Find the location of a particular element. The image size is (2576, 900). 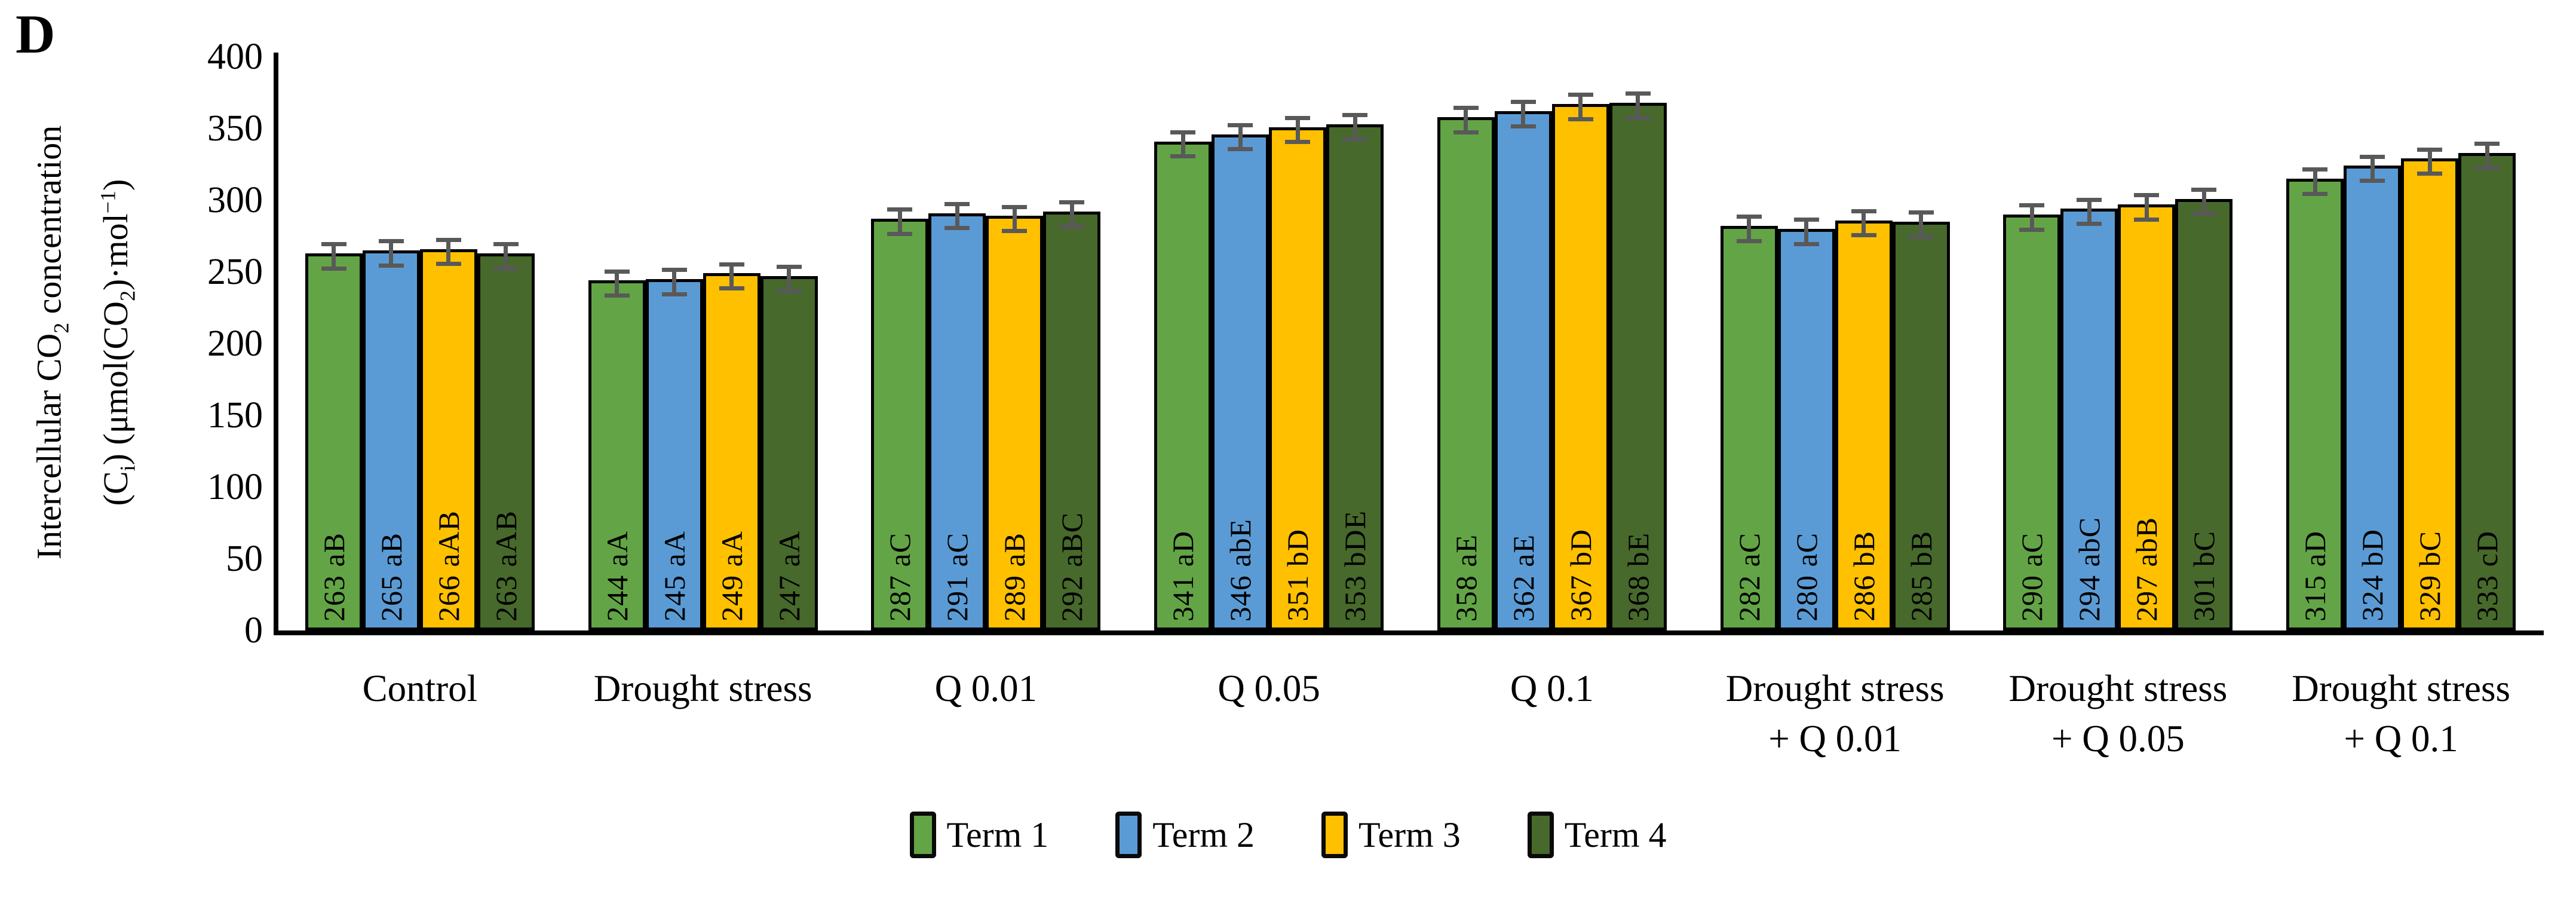

bar-group: 287 aC 291 aC 289 aB 292 aBC is located at coordinates (986, 343).